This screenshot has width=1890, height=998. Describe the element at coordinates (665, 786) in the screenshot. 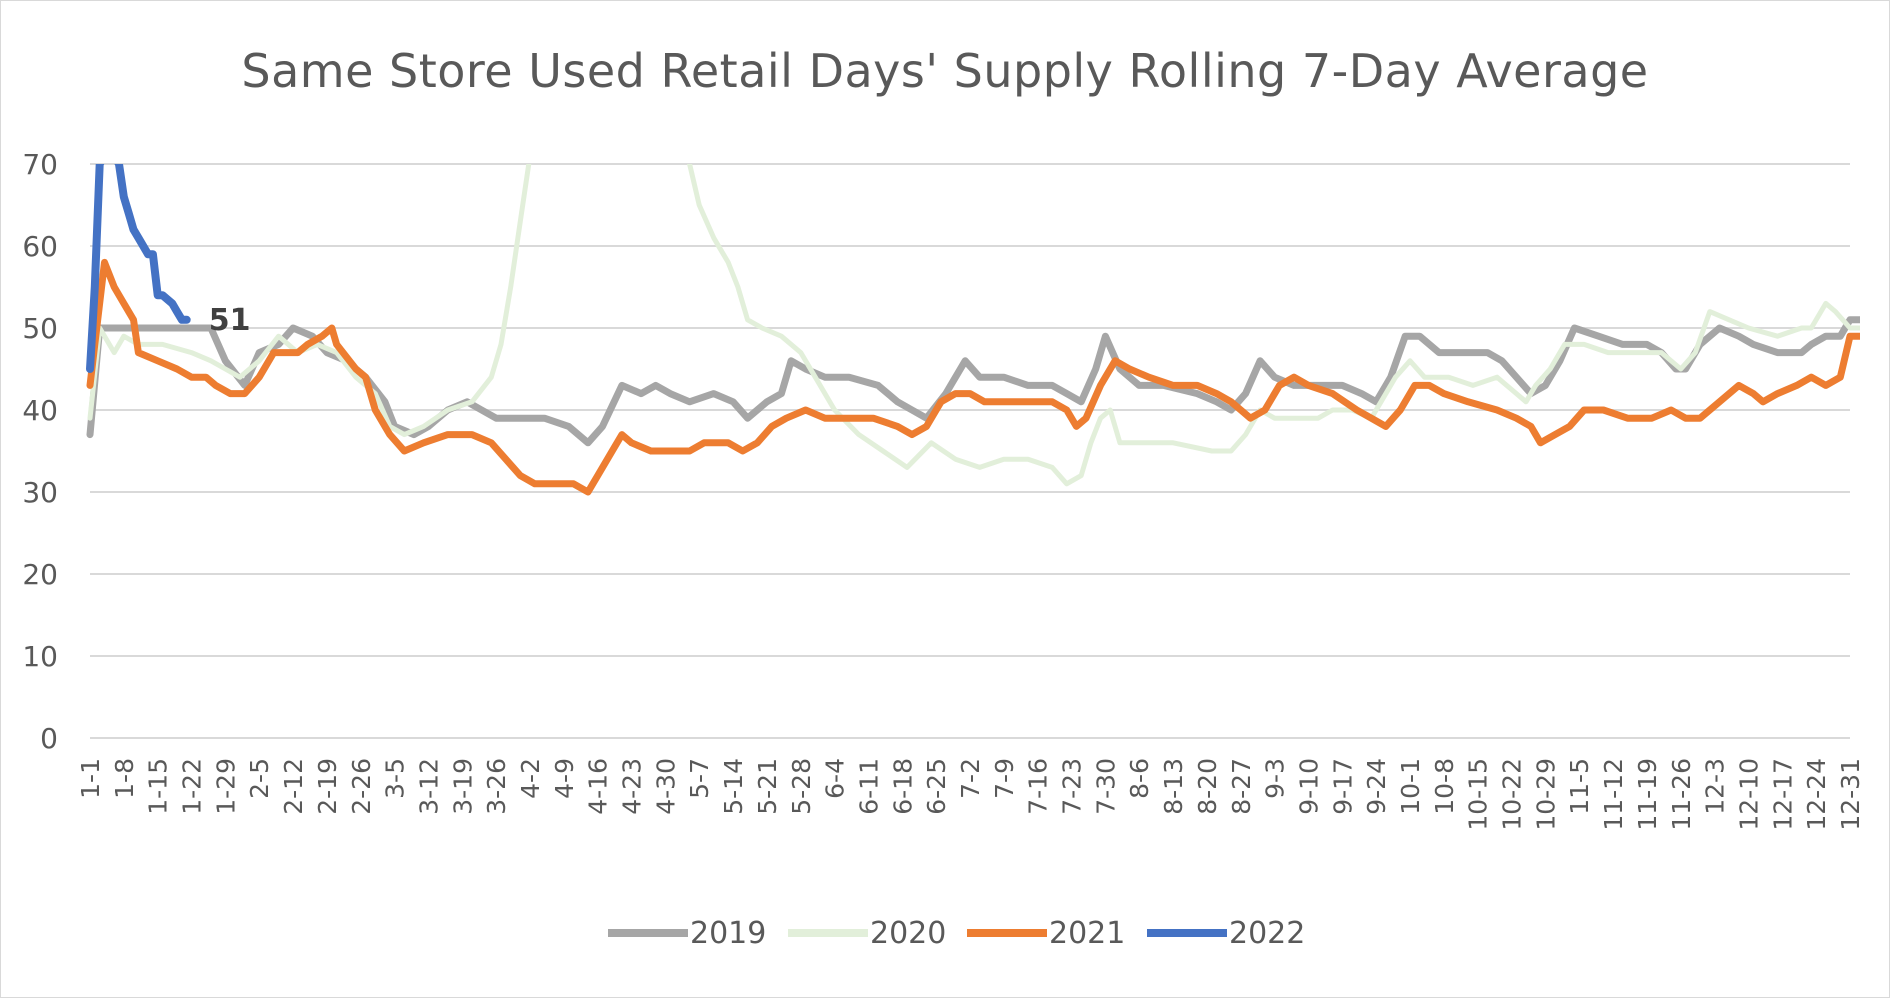

I see `x-tick-label: 4-30` at that location.